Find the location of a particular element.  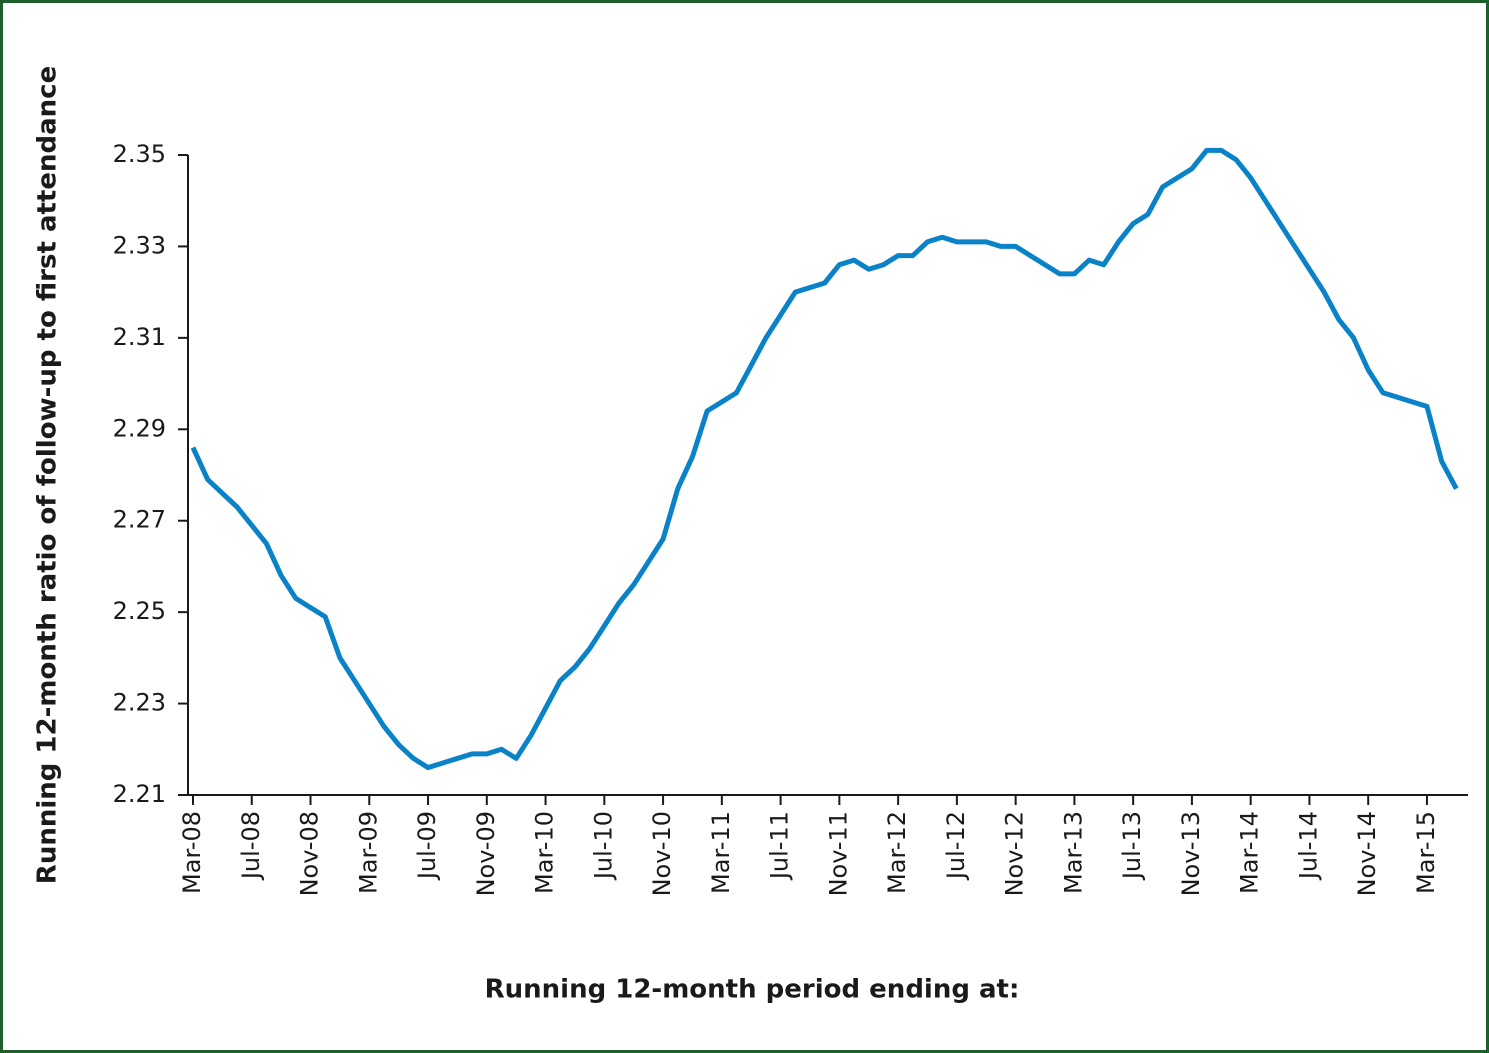

x-tick-label: Mar-14 is located at coordinates (1250, 852).